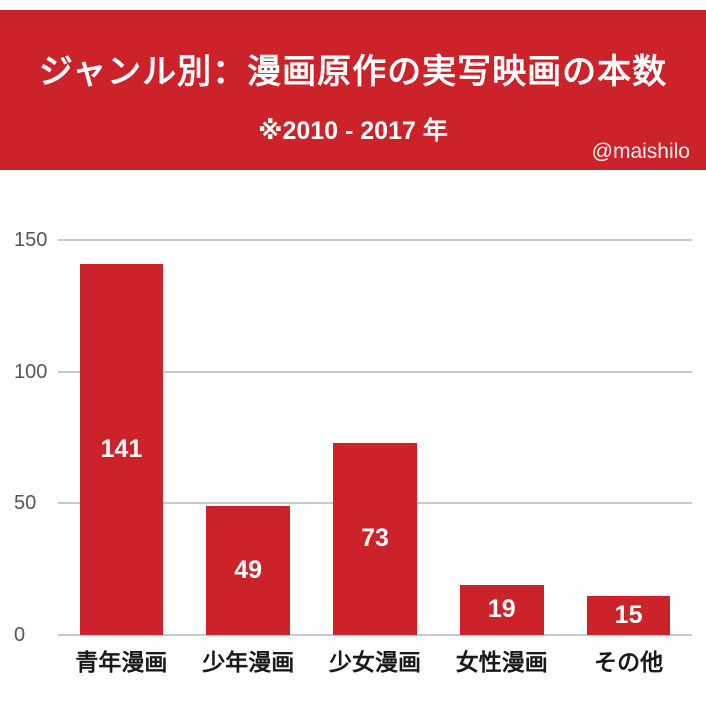 This screenshot has width=706, height=706. What do you see at coordinates (20, 635) in the screenshot?
I see `y-axis-tick-label: 0` at bounding box center [20, 635].